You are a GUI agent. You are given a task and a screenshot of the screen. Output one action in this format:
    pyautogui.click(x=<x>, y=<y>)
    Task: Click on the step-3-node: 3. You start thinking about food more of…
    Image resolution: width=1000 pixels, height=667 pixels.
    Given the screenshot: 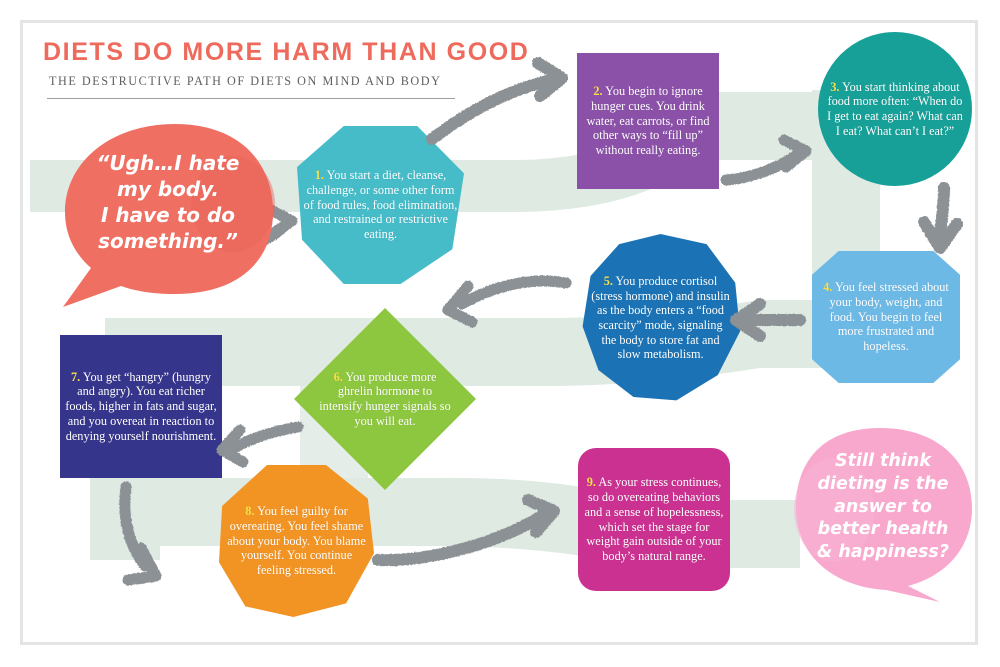 What is the action you would take?
    pyautogui.click(x=895, y=109)
    